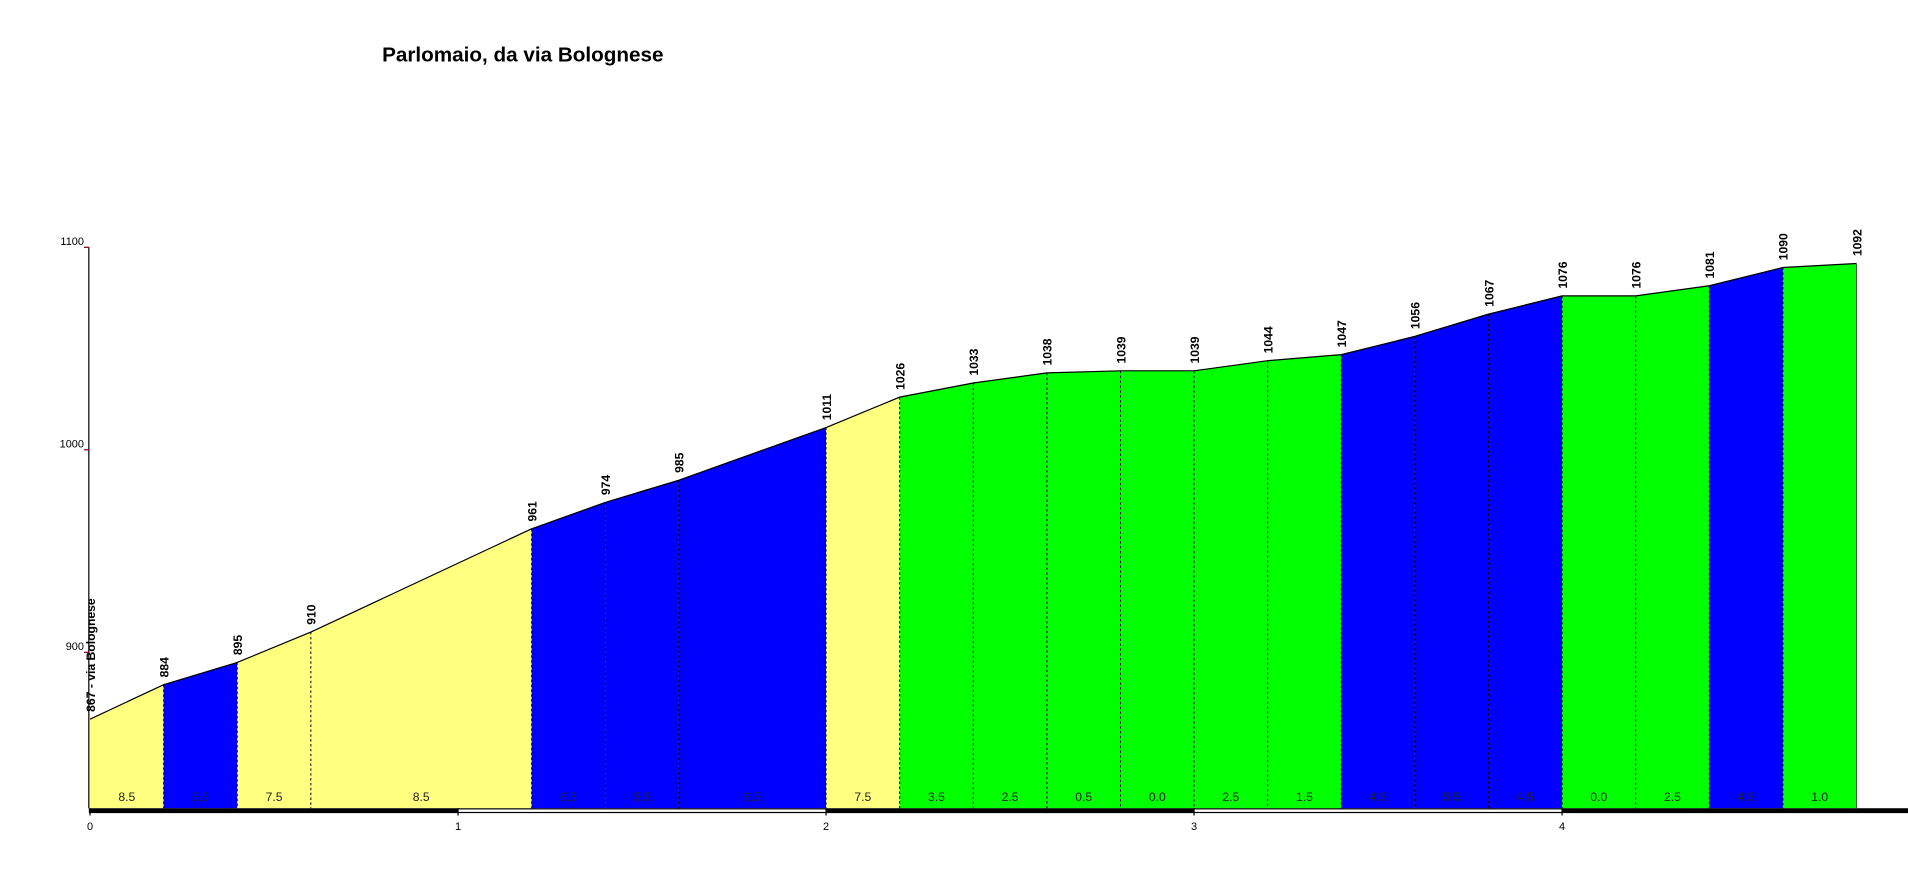 Image resolution: width=1908 pixels, height=873 pixels. What do you see at coordinates (522, 55) in the screenshot?
I see `chart-title: Parlomaio, da via Bolognese` at bounding box center [522, 55].